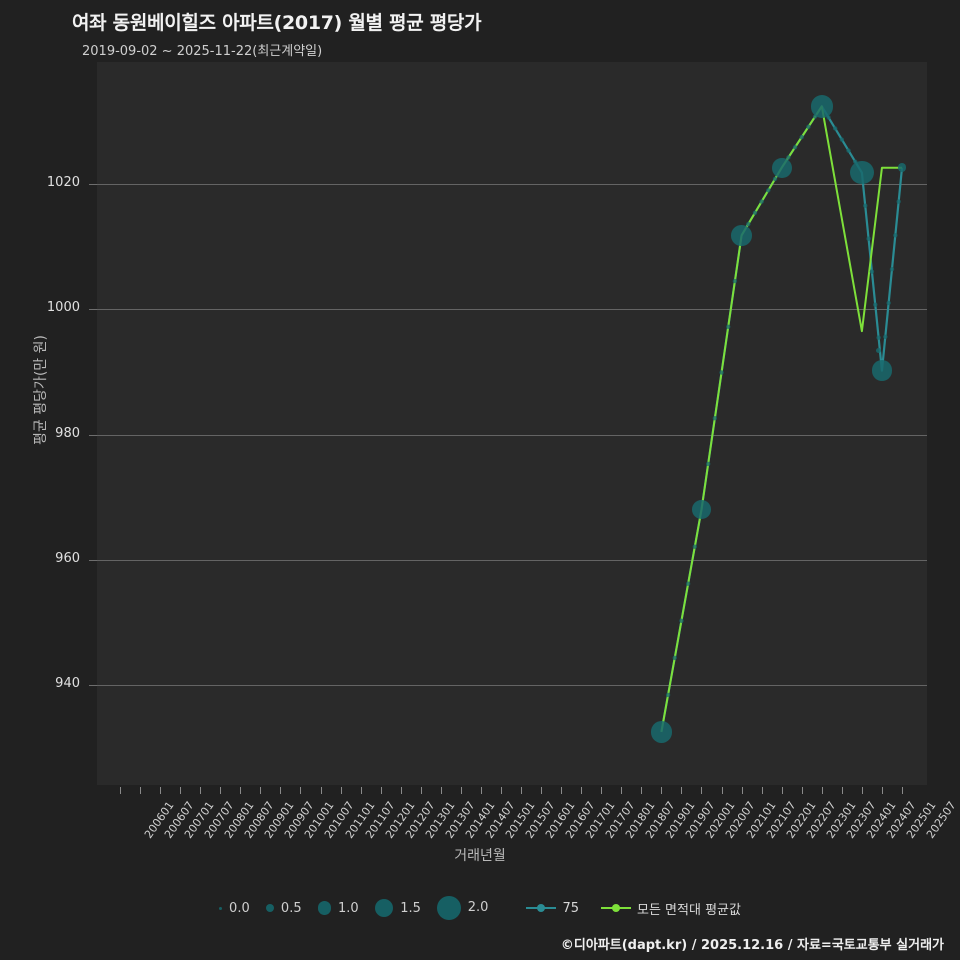 The height and width of the screenshot is (960, 960). Describe the element at coordinates (239, 908) in the screenshot. I see `legend-size-label: 0.0` at that location.